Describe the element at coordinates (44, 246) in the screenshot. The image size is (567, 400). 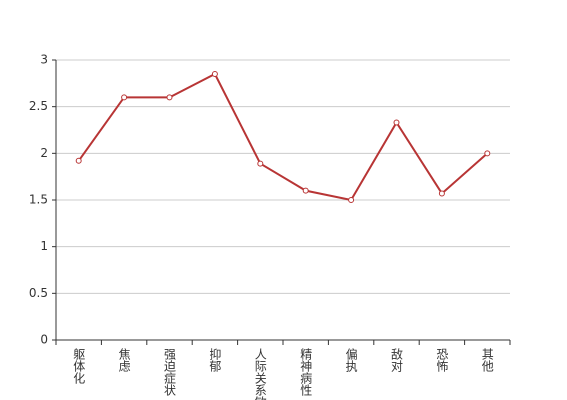
I see `y-tick-label: 1` at that location.